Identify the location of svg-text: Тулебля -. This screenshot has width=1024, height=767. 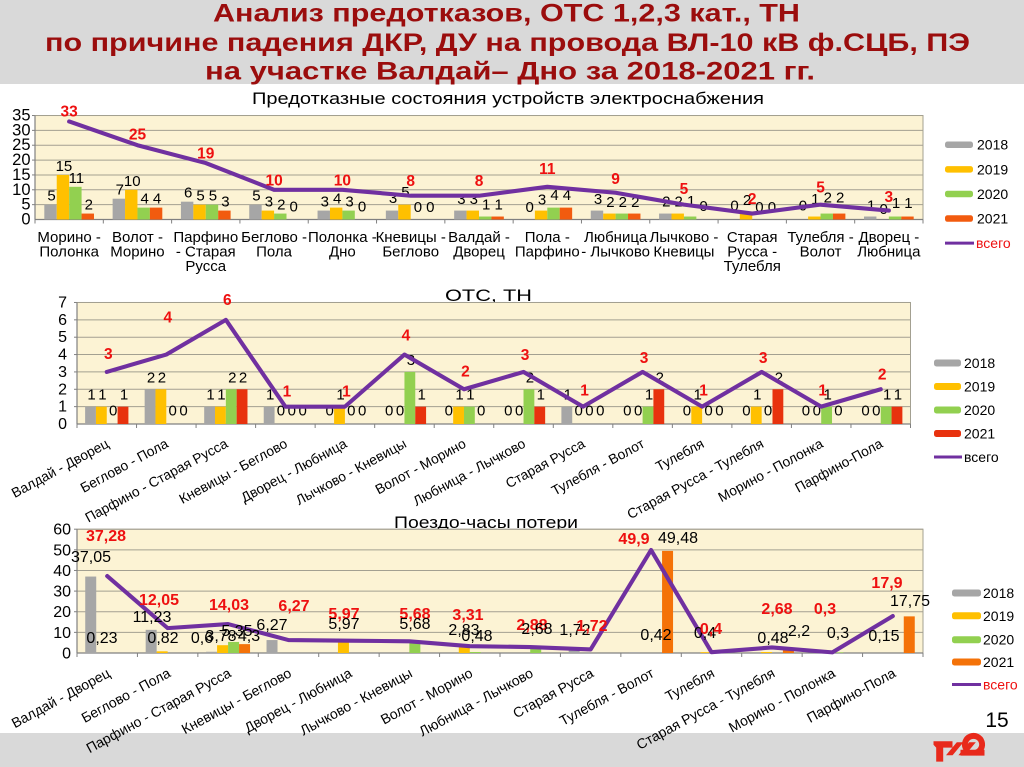
(820, 237).